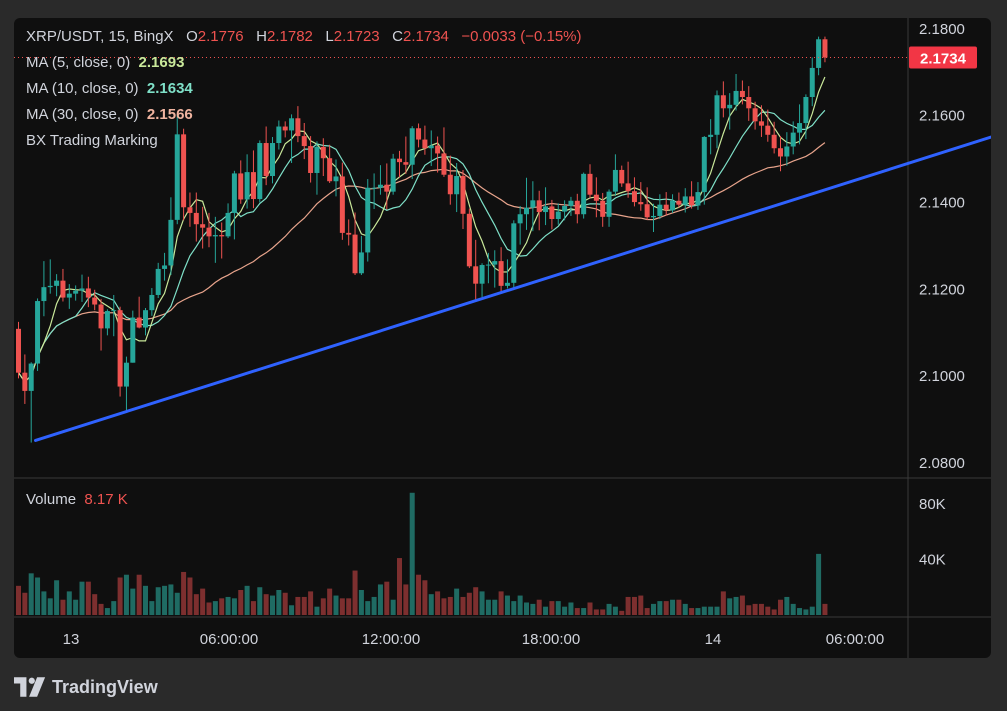  I want to click on change-value: −0.0033 (−0.15%), so click(521, 36).